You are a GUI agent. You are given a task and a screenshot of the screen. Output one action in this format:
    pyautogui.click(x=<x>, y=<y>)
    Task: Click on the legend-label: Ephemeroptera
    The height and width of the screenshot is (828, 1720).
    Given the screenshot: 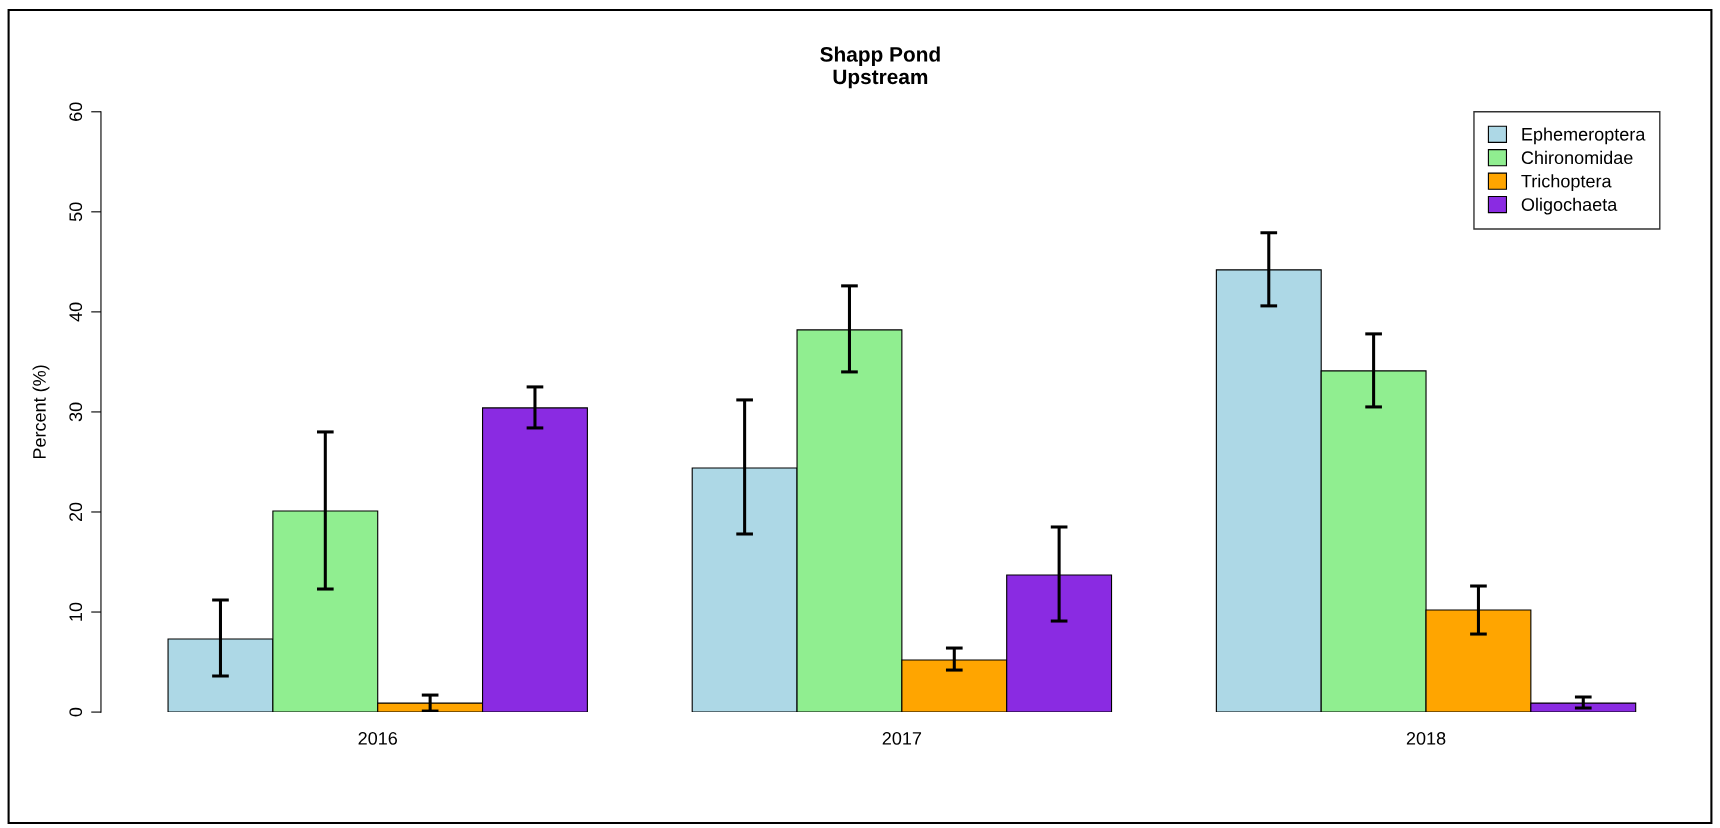 What is the action you would take?
    pyautogui.click(x=1584, y=136)
    